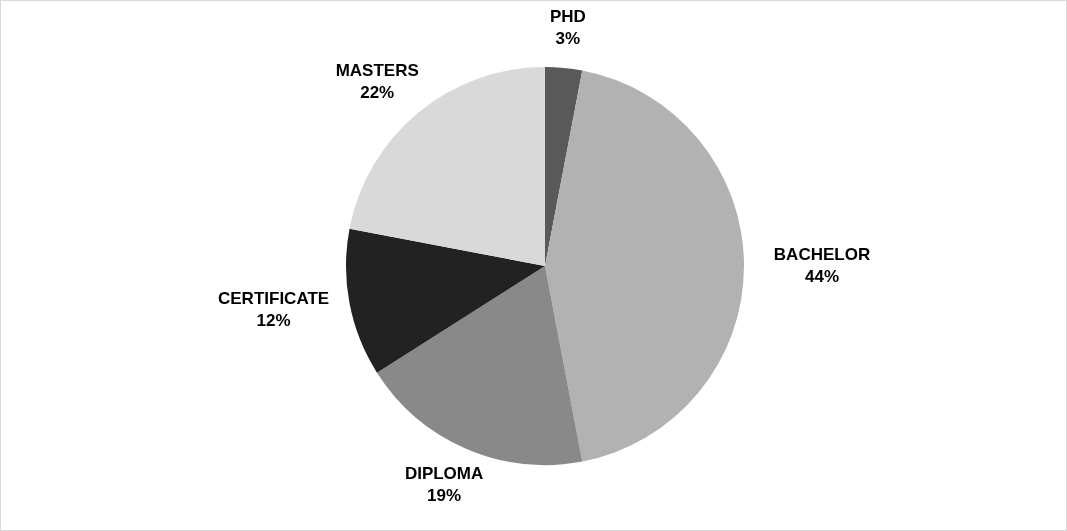 The width and height of the screenshot is (1067, 531). Describe the element at coordinates (822, 276) in the screenshot. I see `data-label: 44%` at that location.